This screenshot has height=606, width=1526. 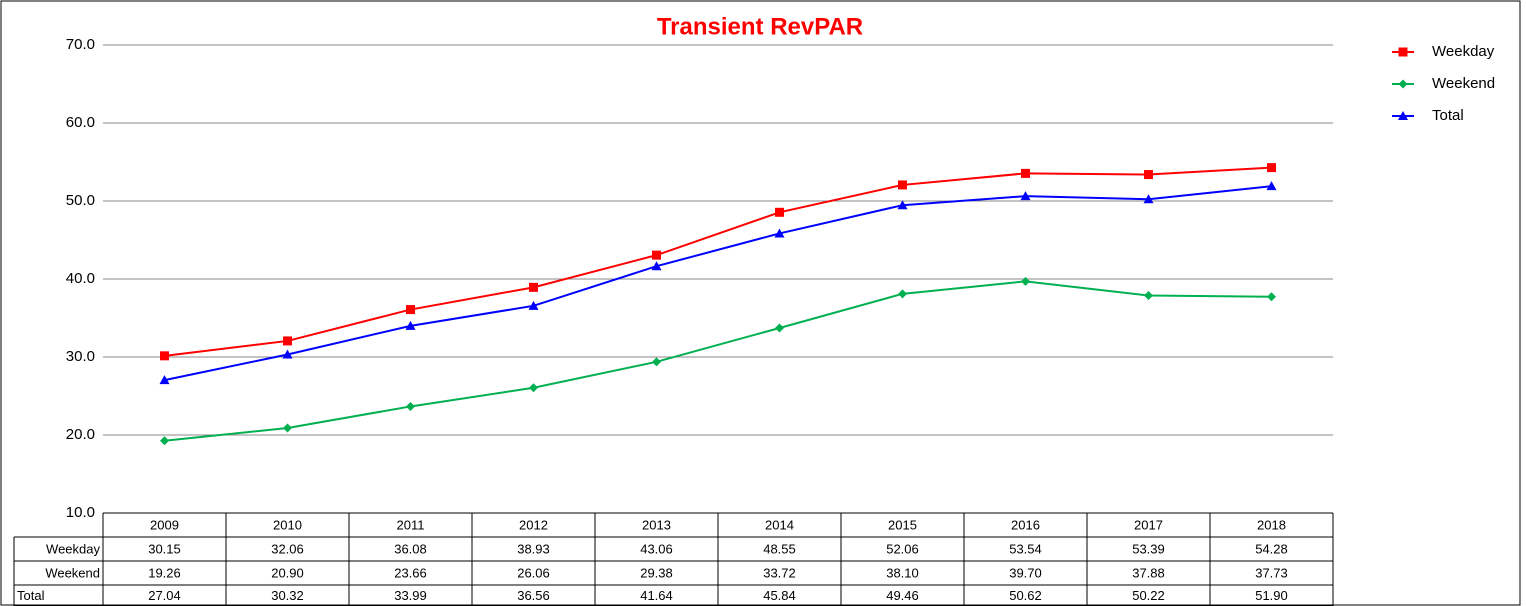 What do you see at coordinates (410, 572) in the screenshot?
I see `table-cell: 23.66` at bounding box center [410, 572].